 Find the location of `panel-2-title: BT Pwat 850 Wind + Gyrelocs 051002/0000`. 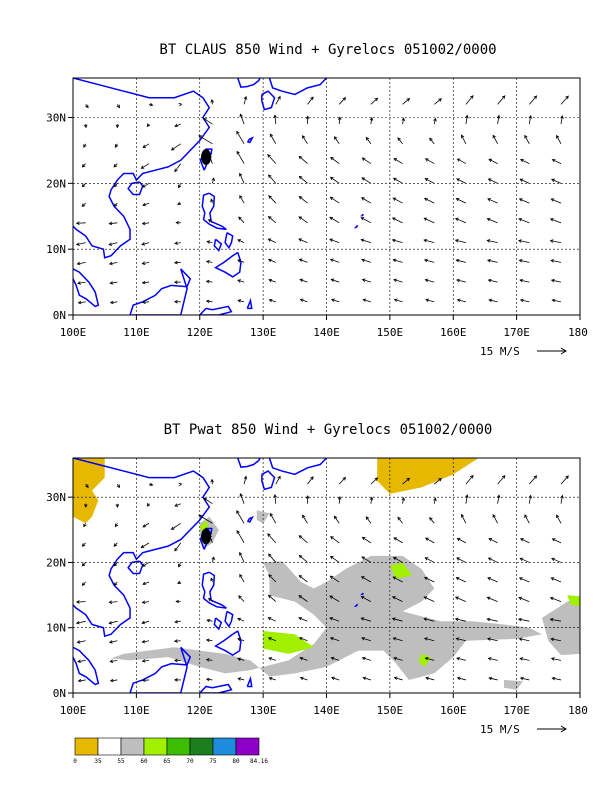

panel-2-title: BT Pwat 850 Wind + Gyrelocs 051002/0000 is located at coordinates (328, 430).